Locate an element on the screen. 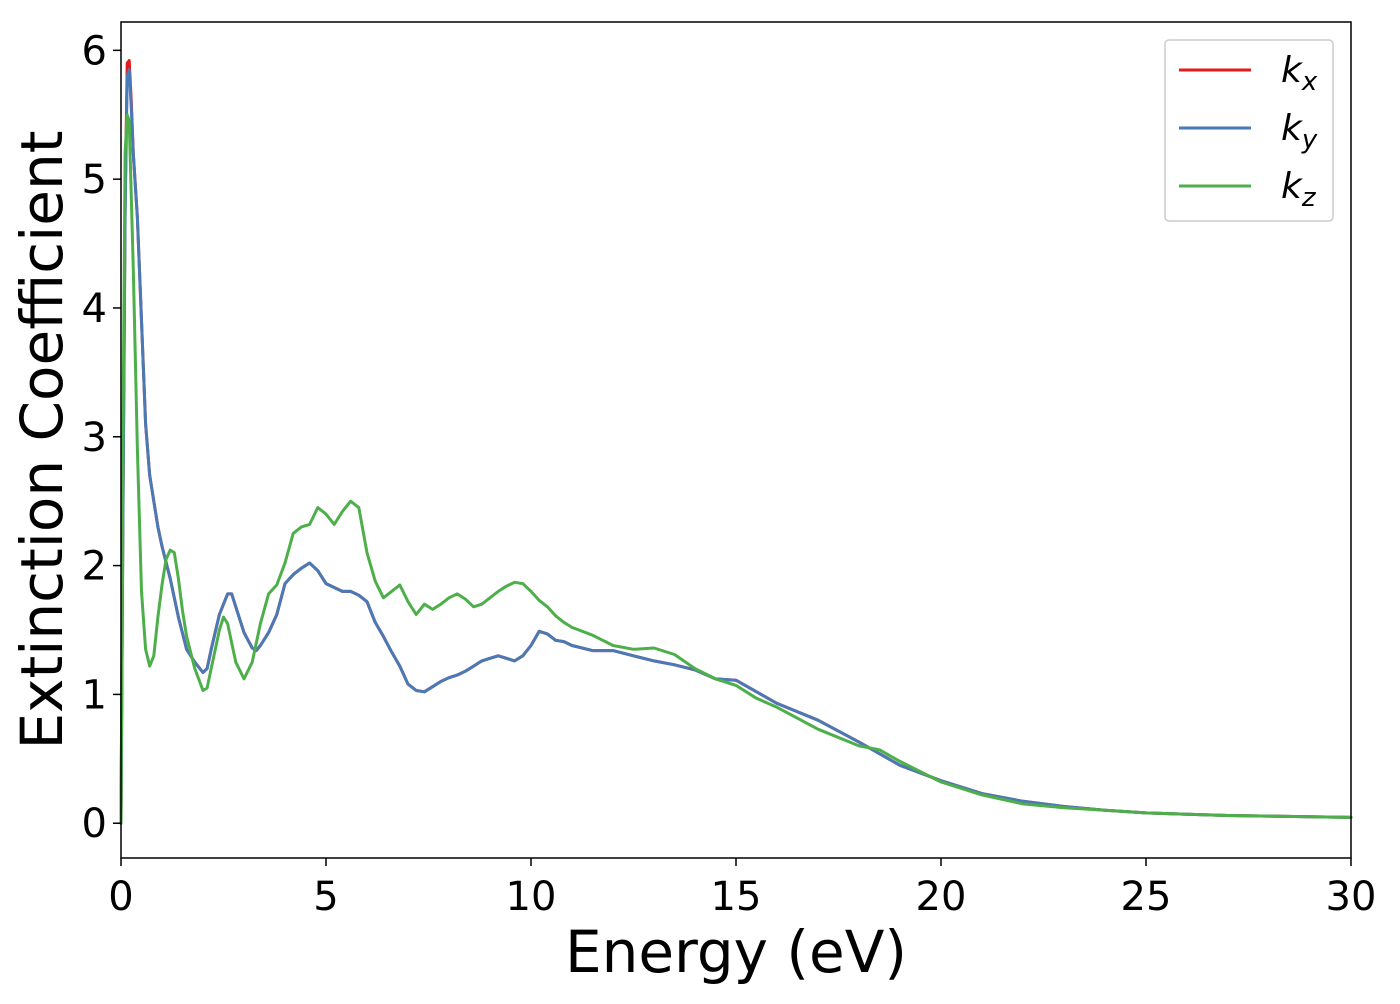  y-axis-ticks: 0 1 2 3 4 5 6 is located at coordinates (101, 437).